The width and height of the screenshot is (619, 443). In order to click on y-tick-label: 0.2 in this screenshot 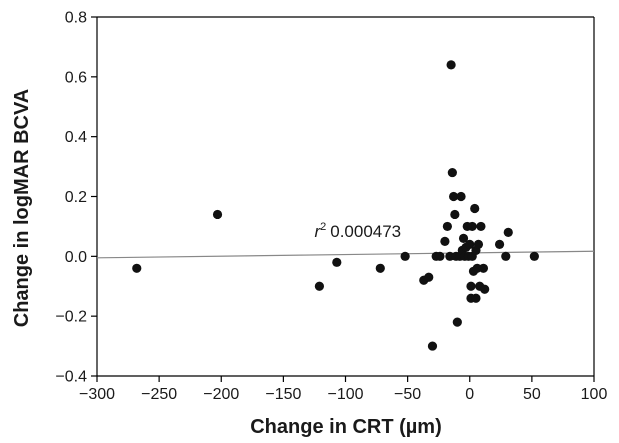, I will do `click(76, 197)`.